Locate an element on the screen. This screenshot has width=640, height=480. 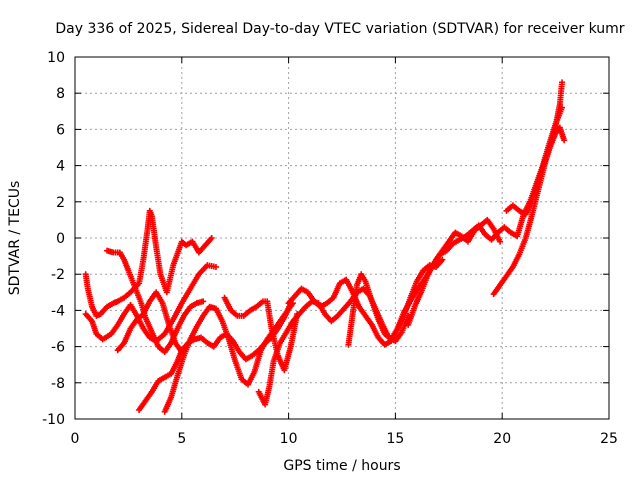
x-tick-label: 25 is located at coordinates (609, 439).